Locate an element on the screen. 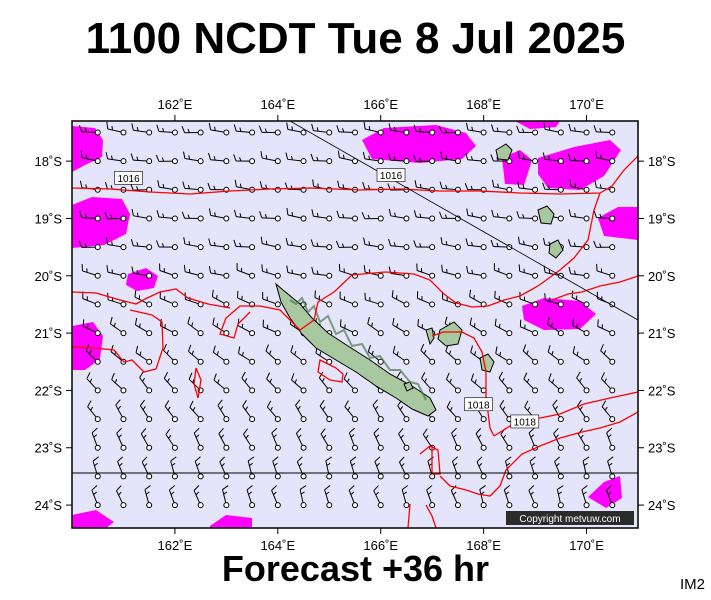  copyright-text: Copyright metvuw.com is located at coordinates (569, 519).